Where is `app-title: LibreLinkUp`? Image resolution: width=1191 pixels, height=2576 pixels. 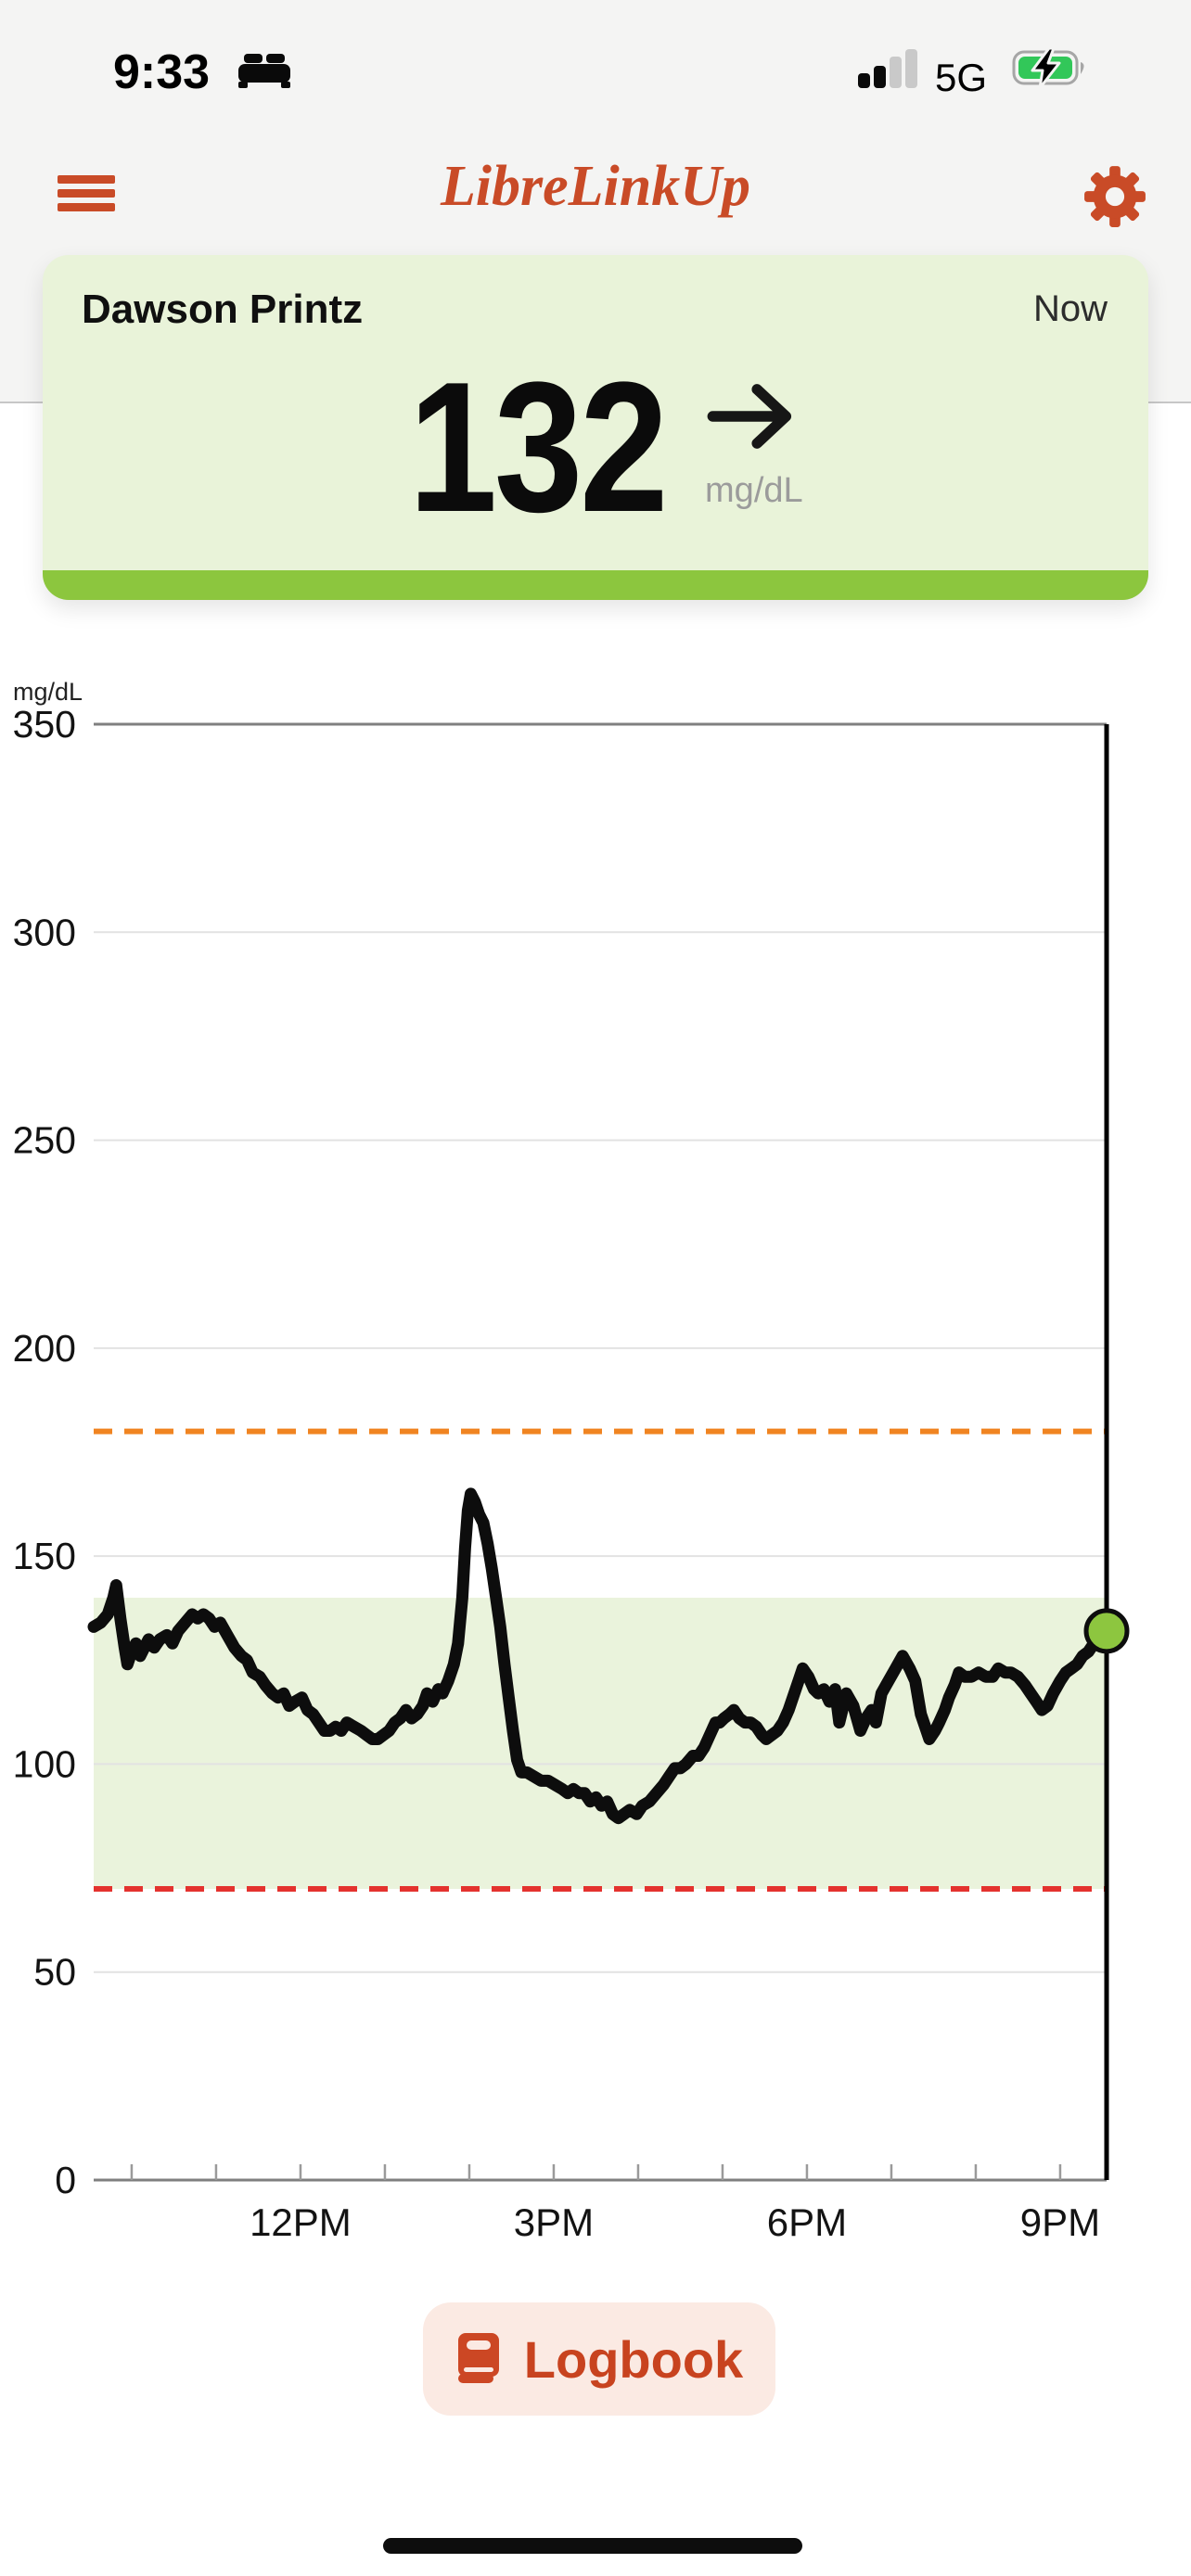
app-title: LibreLinkUp is located at coordinates (595, 186).